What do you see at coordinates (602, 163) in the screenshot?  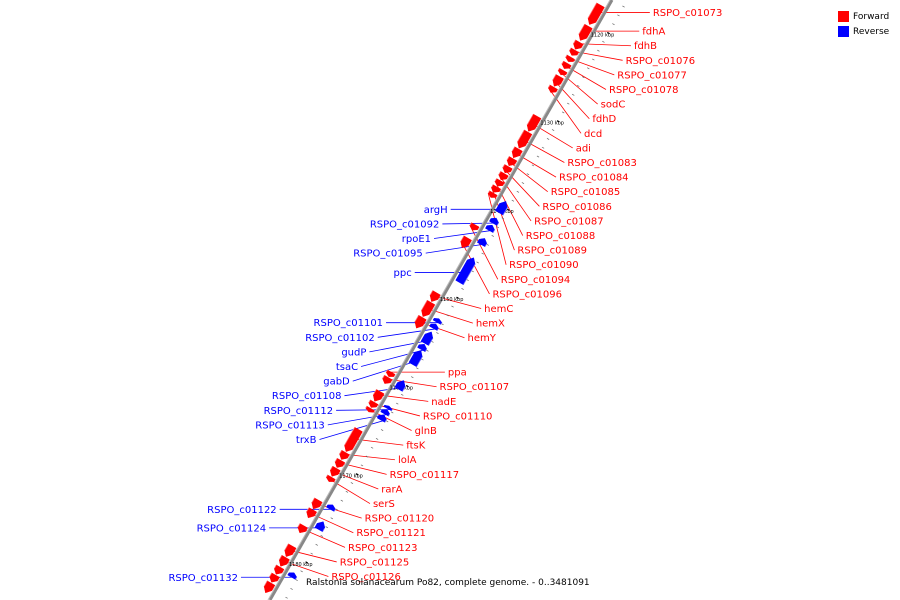 I see `forward-gene-label: RSPO_c01083` at bounding box center [602, 163].